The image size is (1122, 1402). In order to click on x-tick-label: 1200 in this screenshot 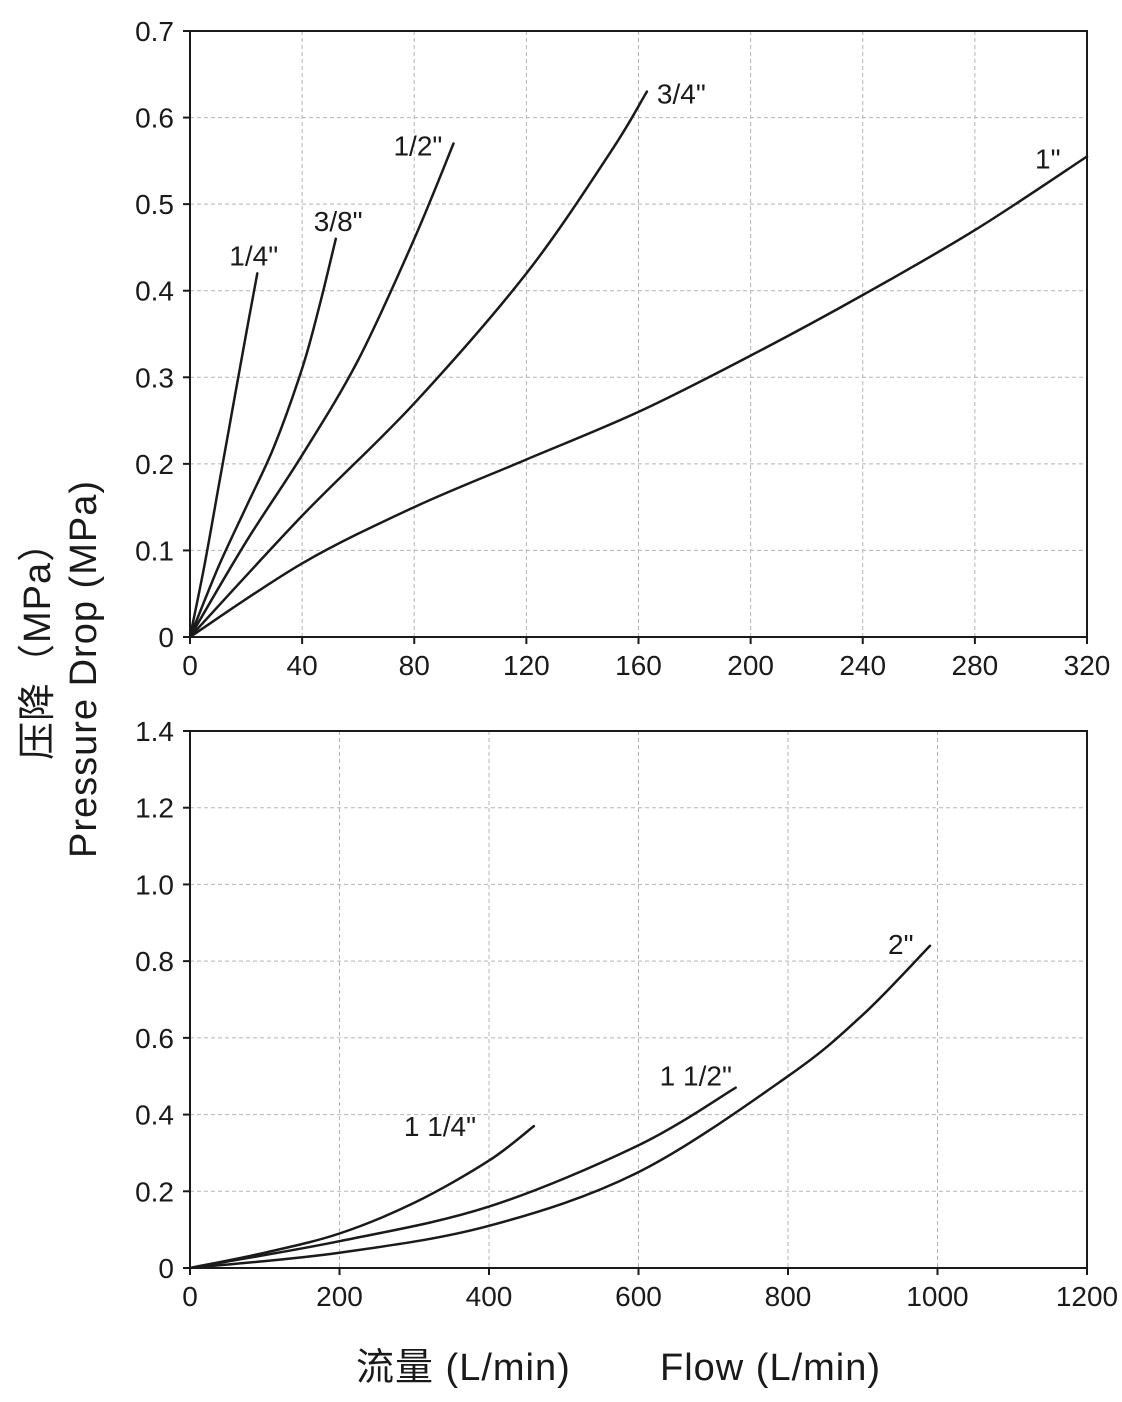, I will do `click(1087, 1296)`.